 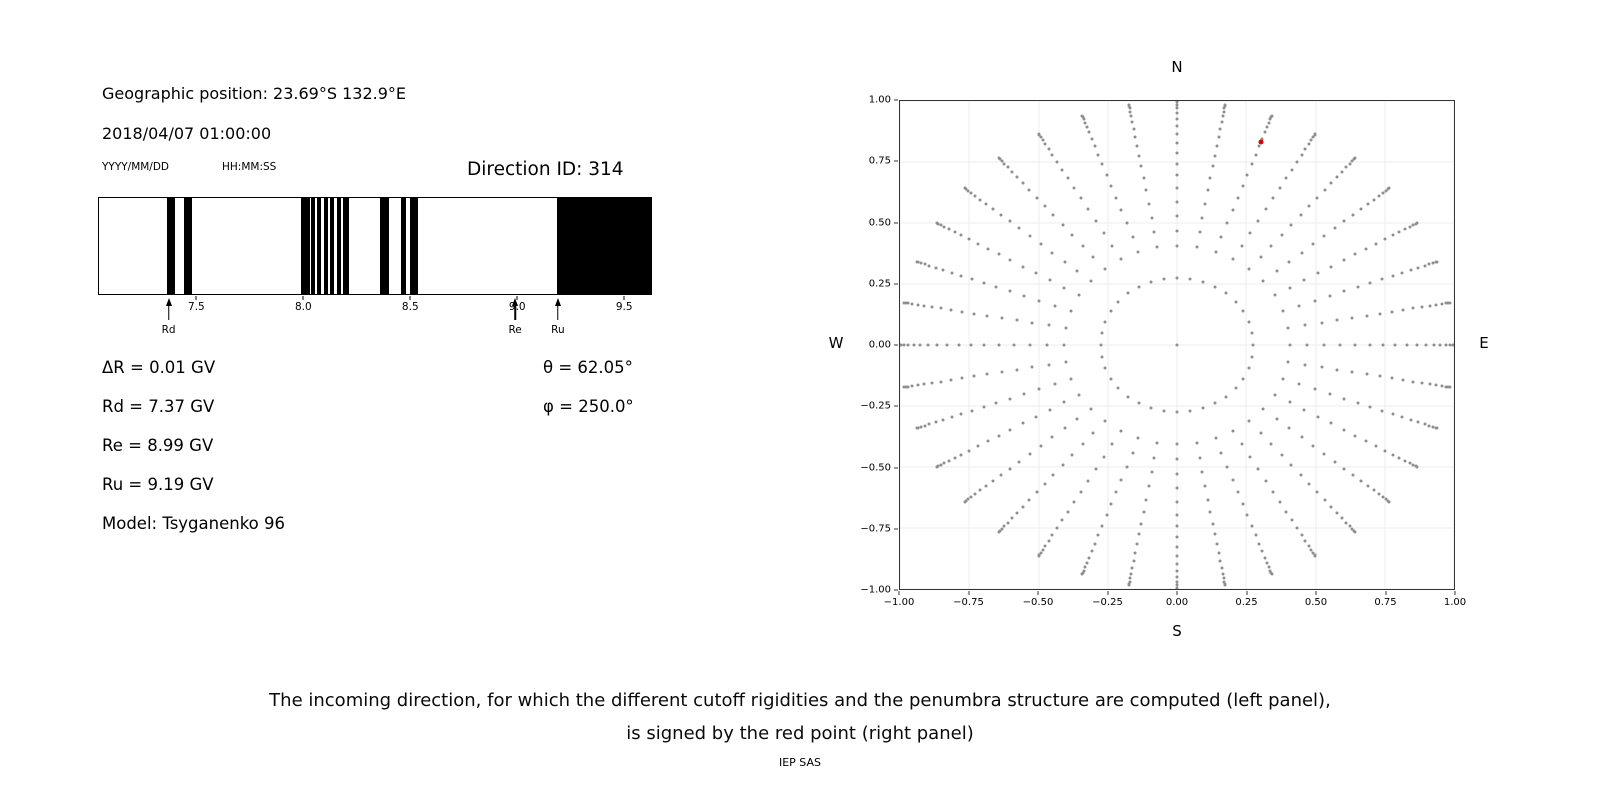 I want to click on angle-list: θ = 62.05° φ = 250.0°, so click(x=588, y=387).